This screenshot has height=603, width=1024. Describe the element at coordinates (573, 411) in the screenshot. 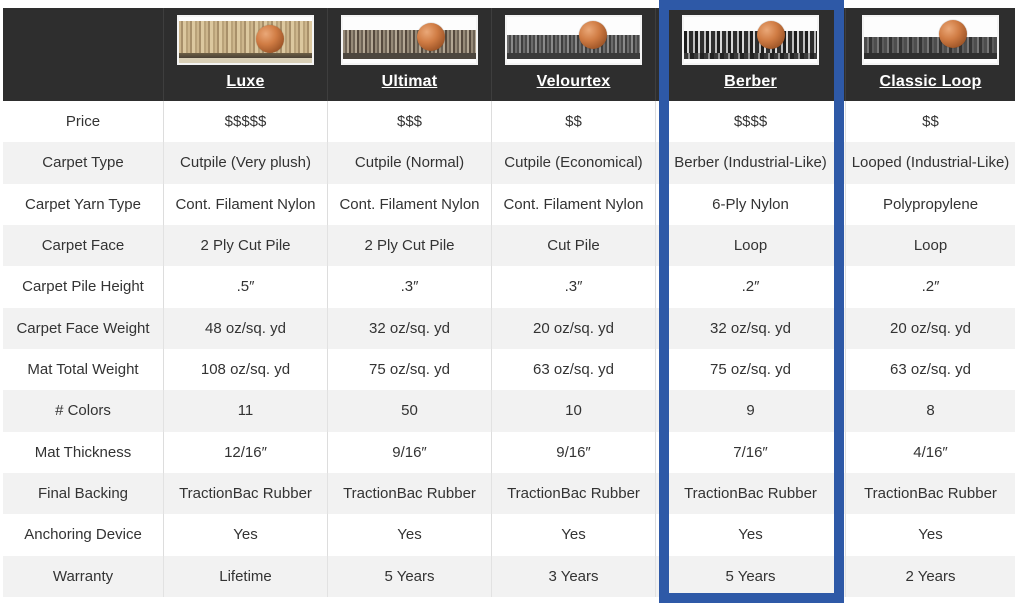

I see `value-cell: 10` at that location.